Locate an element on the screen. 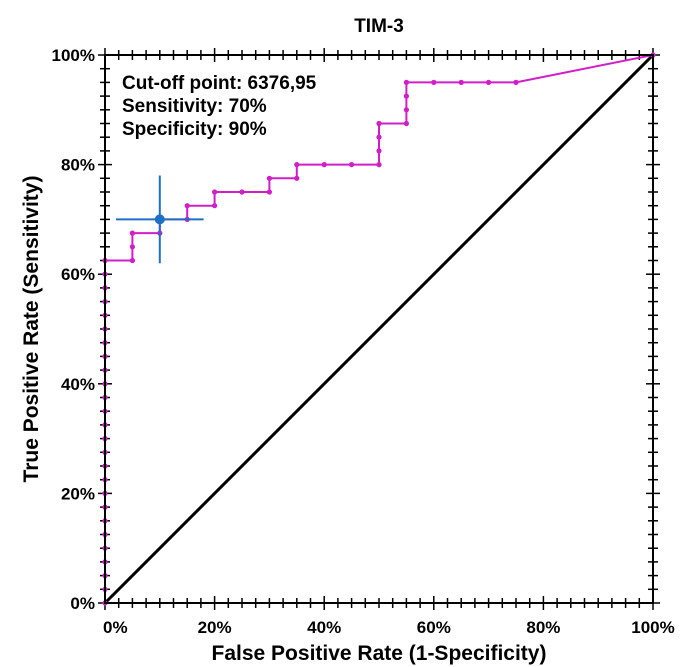  y-tick-label: 0% is located at coordinates (82, 603).